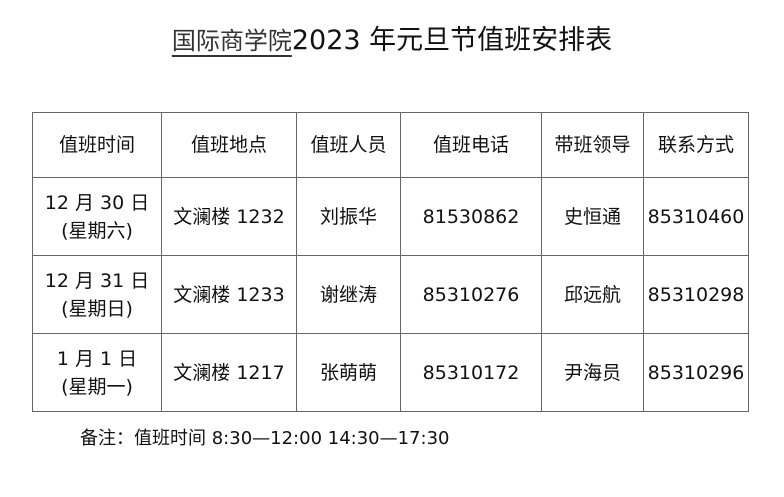  I want to click on date: 1 月 1 日, so click(97, 358).